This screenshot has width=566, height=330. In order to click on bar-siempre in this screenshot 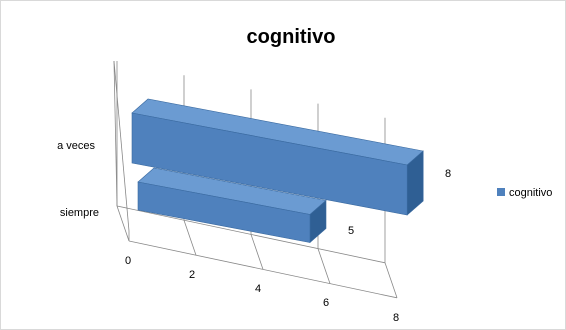, I will do `click(232, 205)`.